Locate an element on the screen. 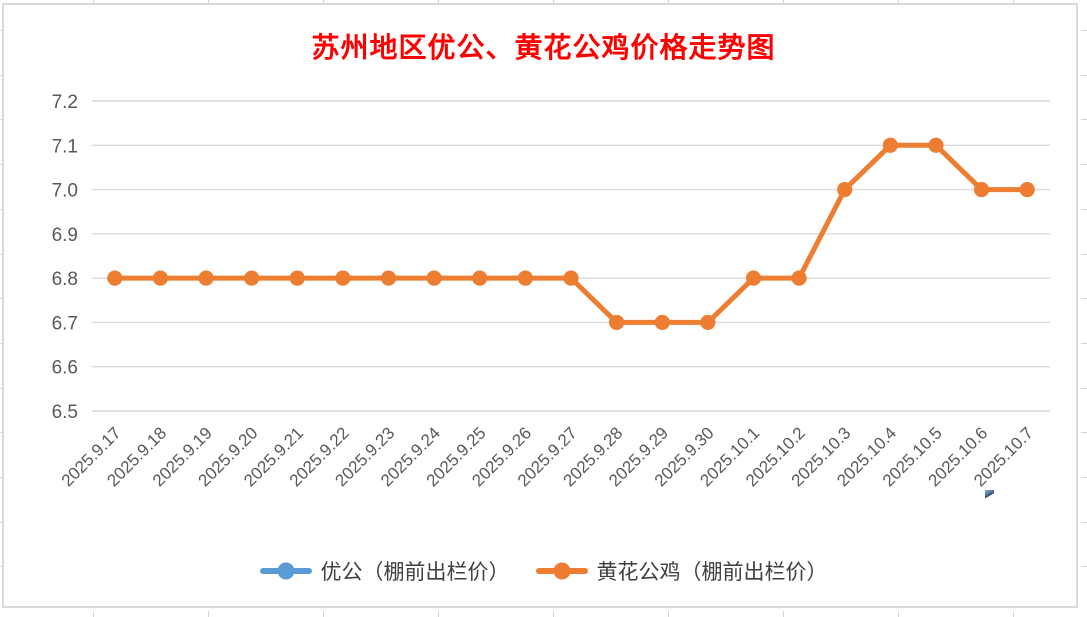 The width and height of the screenshot is (1087, 617). legend-item-huanghua: 黄花公鸡（棚前出栏价） is located at coordinates (681, 571).